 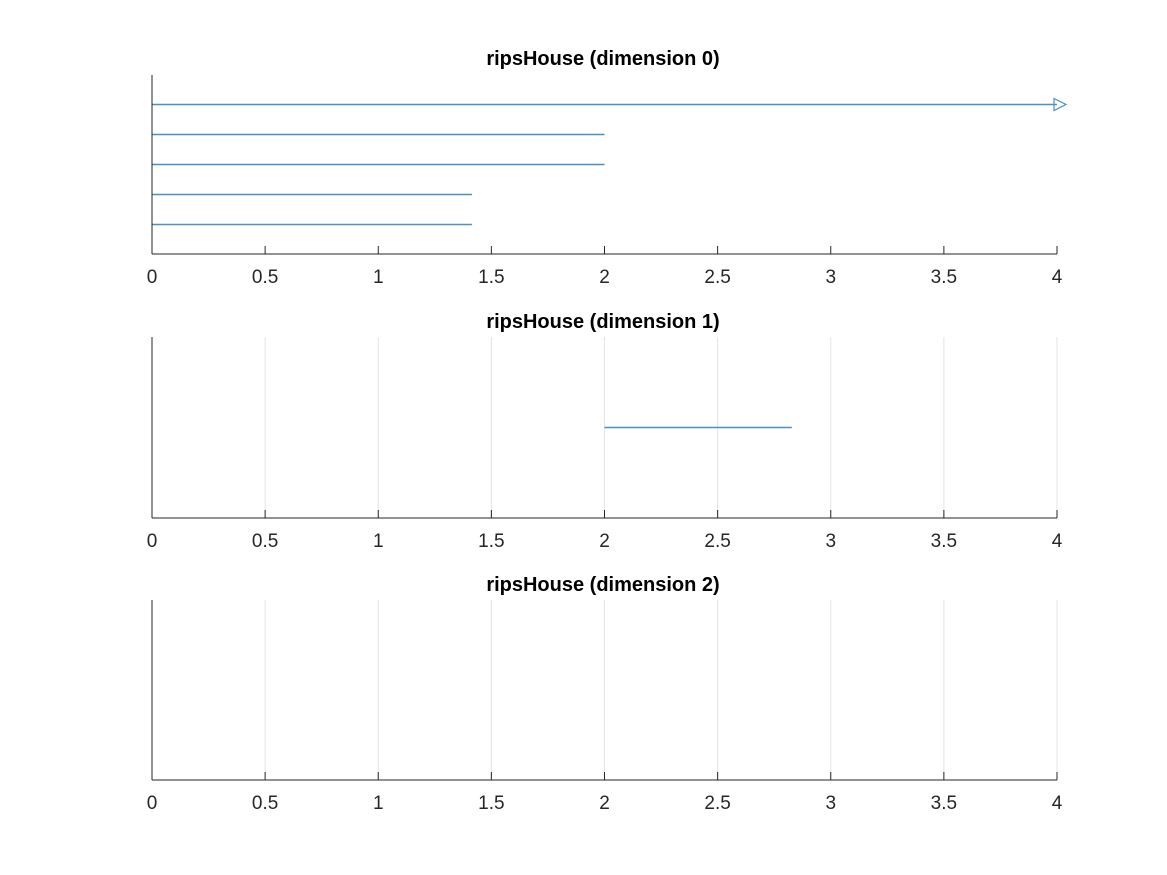 What do you see at coordinates (1060, 104) in the screenshot?
I see `infinity-arrow-icon` at bounding box center [1060, 104].